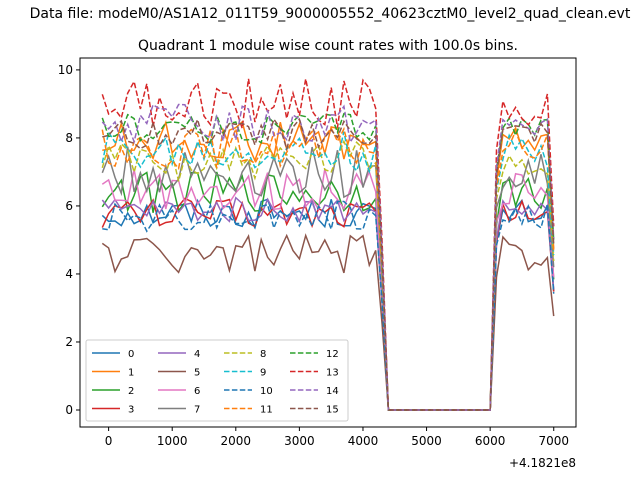 The height and width of the screenshot is (480, 640). I want to click on legend-label-11: 11, so click(266, 410).